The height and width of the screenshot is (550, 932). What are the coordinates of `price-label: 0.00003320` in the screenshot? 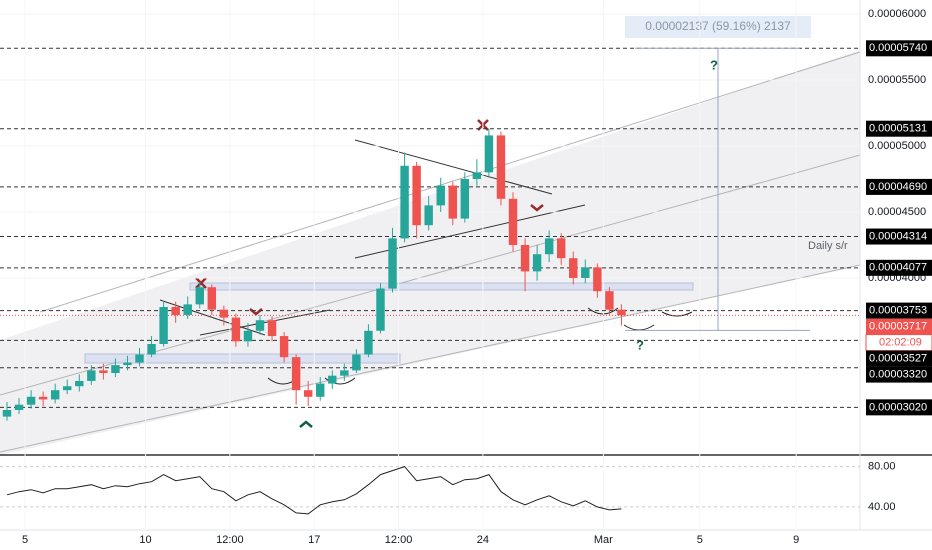 It's located at (898, 374).